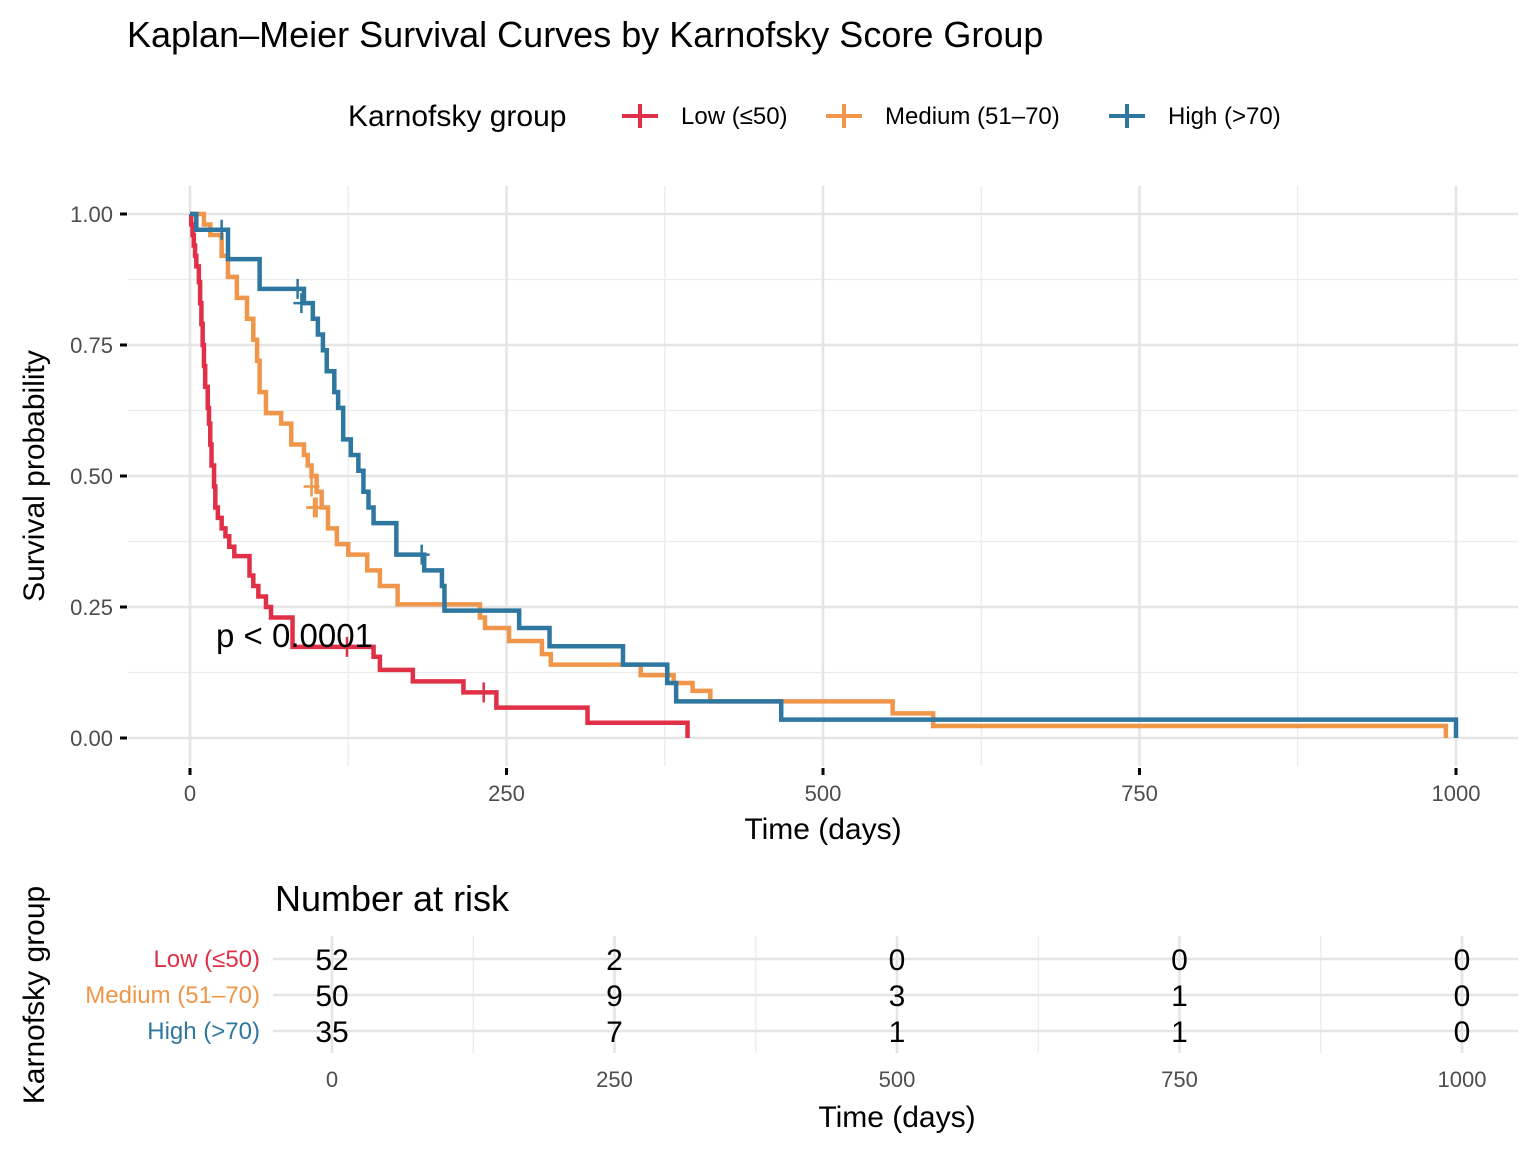 The height and width of the screenshot is (1152, 1536). I want to click on survival-curve, so click(439, 474).